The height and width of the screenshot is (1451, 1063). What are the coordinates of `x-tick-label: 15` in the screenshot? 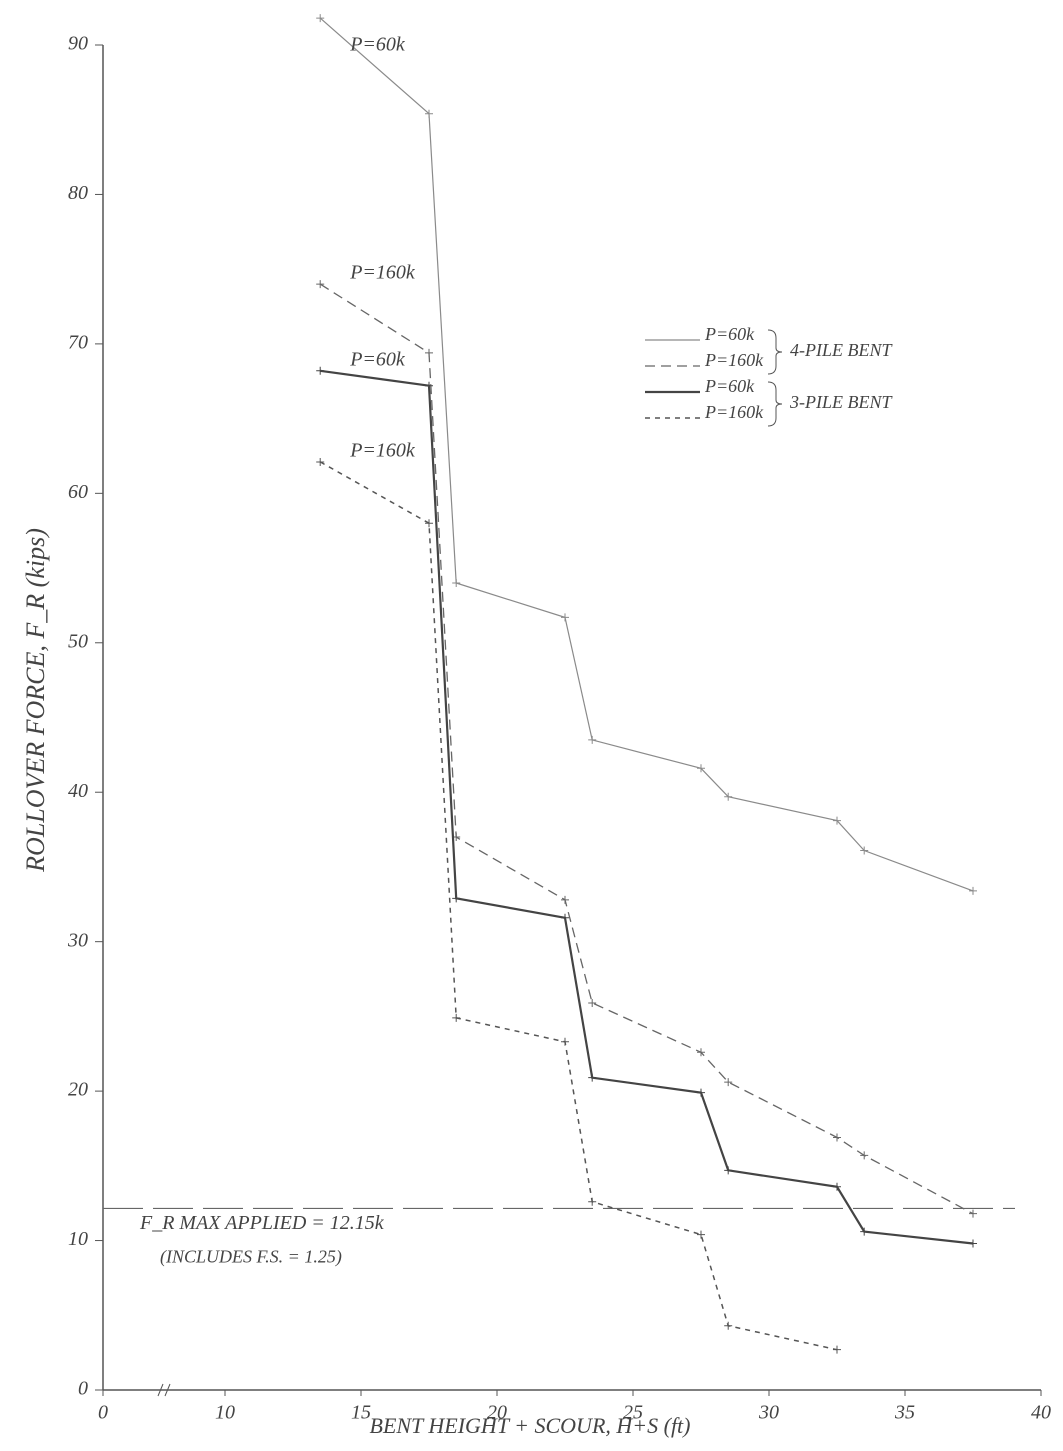 It's located at (361, 1413).